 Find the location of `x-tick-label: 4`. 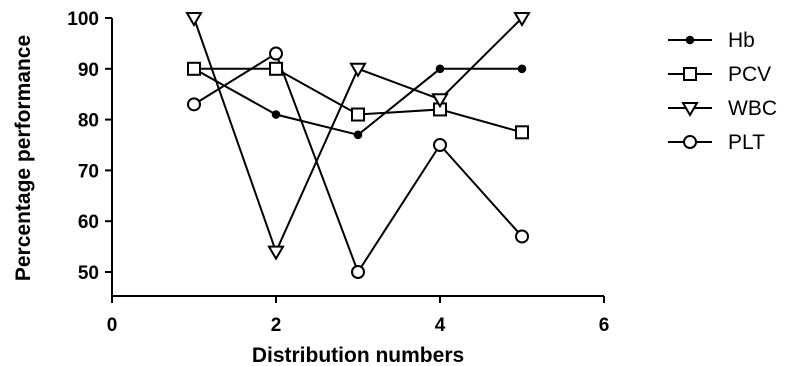

x-tick-label: 4 is located at coordinates (440, 325).